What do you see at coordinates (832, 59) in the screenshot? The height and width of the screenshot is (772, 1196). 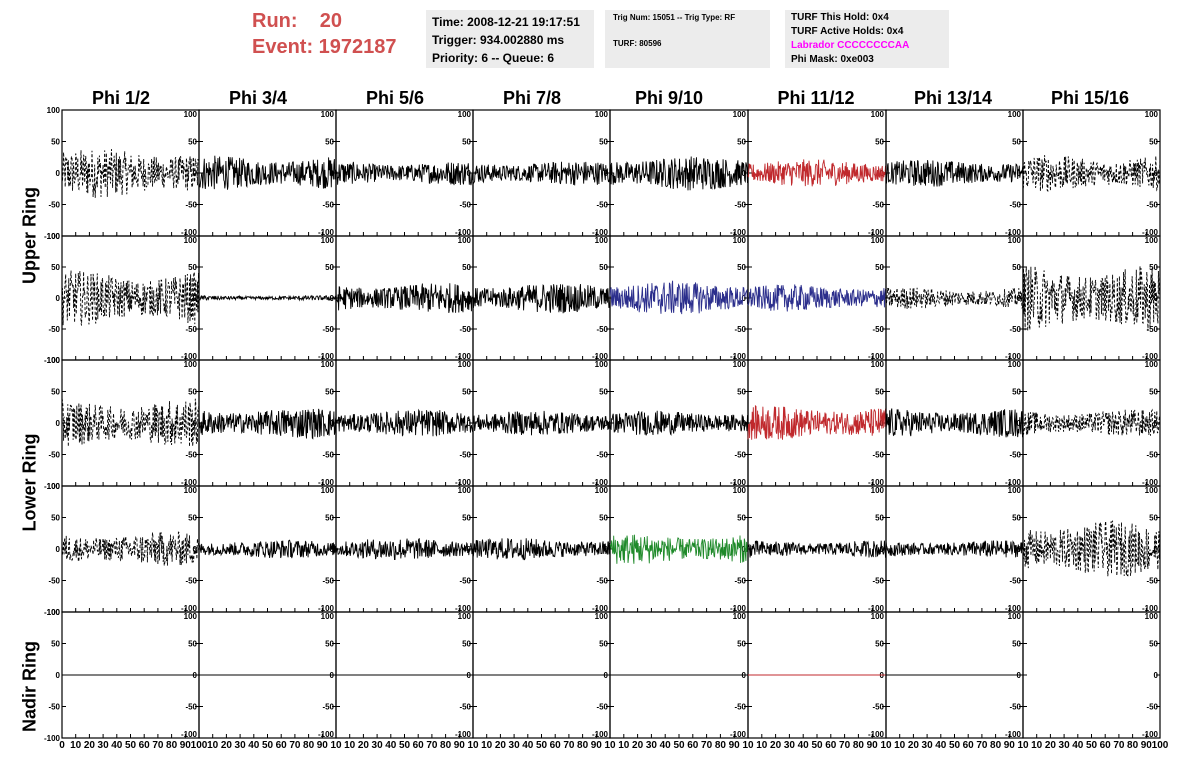 I see `phi-mask-text: Phi Mask: 0xe003` at bounding box center [832, 59].